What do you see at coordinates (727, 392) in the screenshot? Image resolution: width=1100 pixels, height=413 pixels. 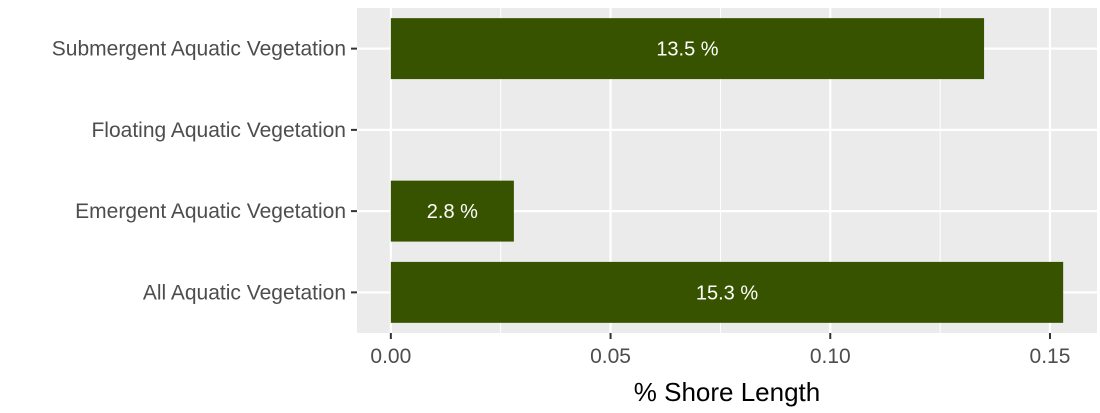 I see `x-axis-title: % Shore Length` at bounding box center [727, 392].